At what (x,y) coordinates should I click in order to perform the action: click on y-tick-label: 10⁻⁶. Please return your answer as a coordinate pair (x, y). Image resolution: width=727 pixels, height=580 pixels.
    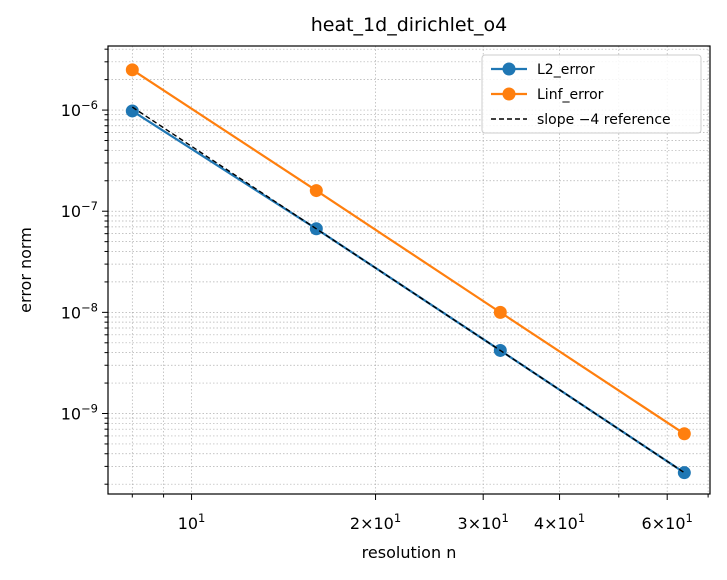
    Looking at the image, I should click on (79, 109).